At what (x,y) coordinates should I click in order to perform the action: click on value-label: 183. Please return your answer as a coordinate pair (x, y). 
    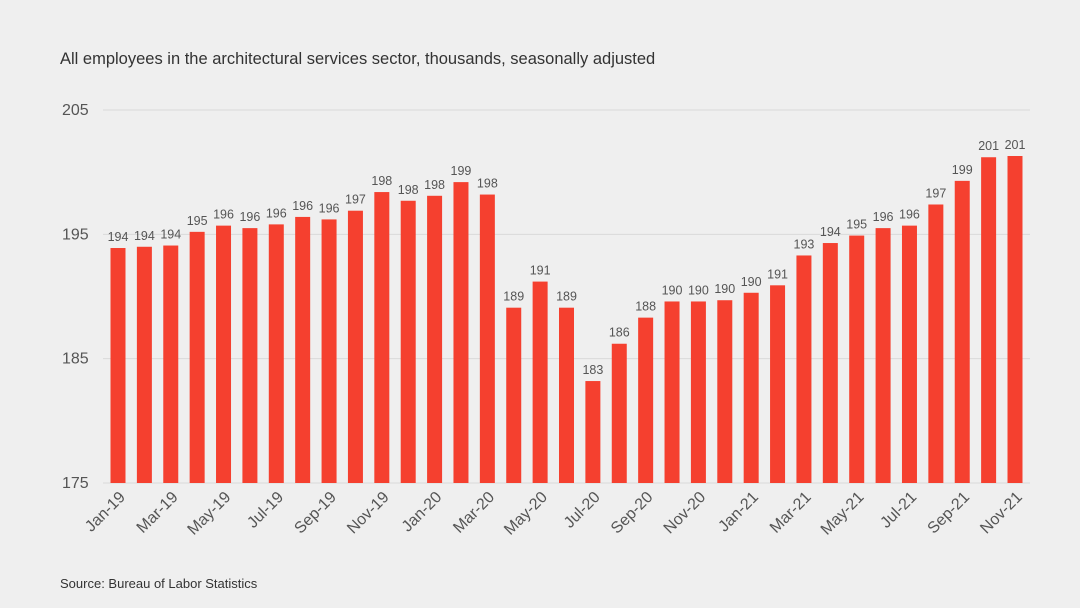
    Looking at the image, I should click on (592, 370).